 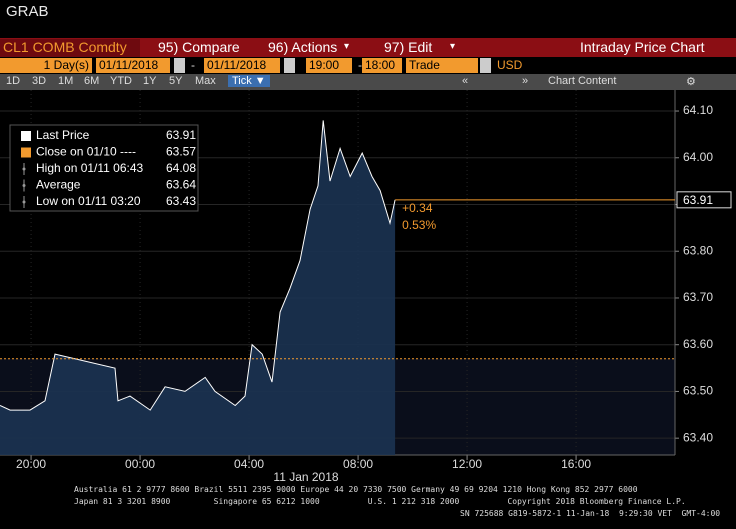 I want to click on x-tick-label: 00:00, so click(x=140, y=464).